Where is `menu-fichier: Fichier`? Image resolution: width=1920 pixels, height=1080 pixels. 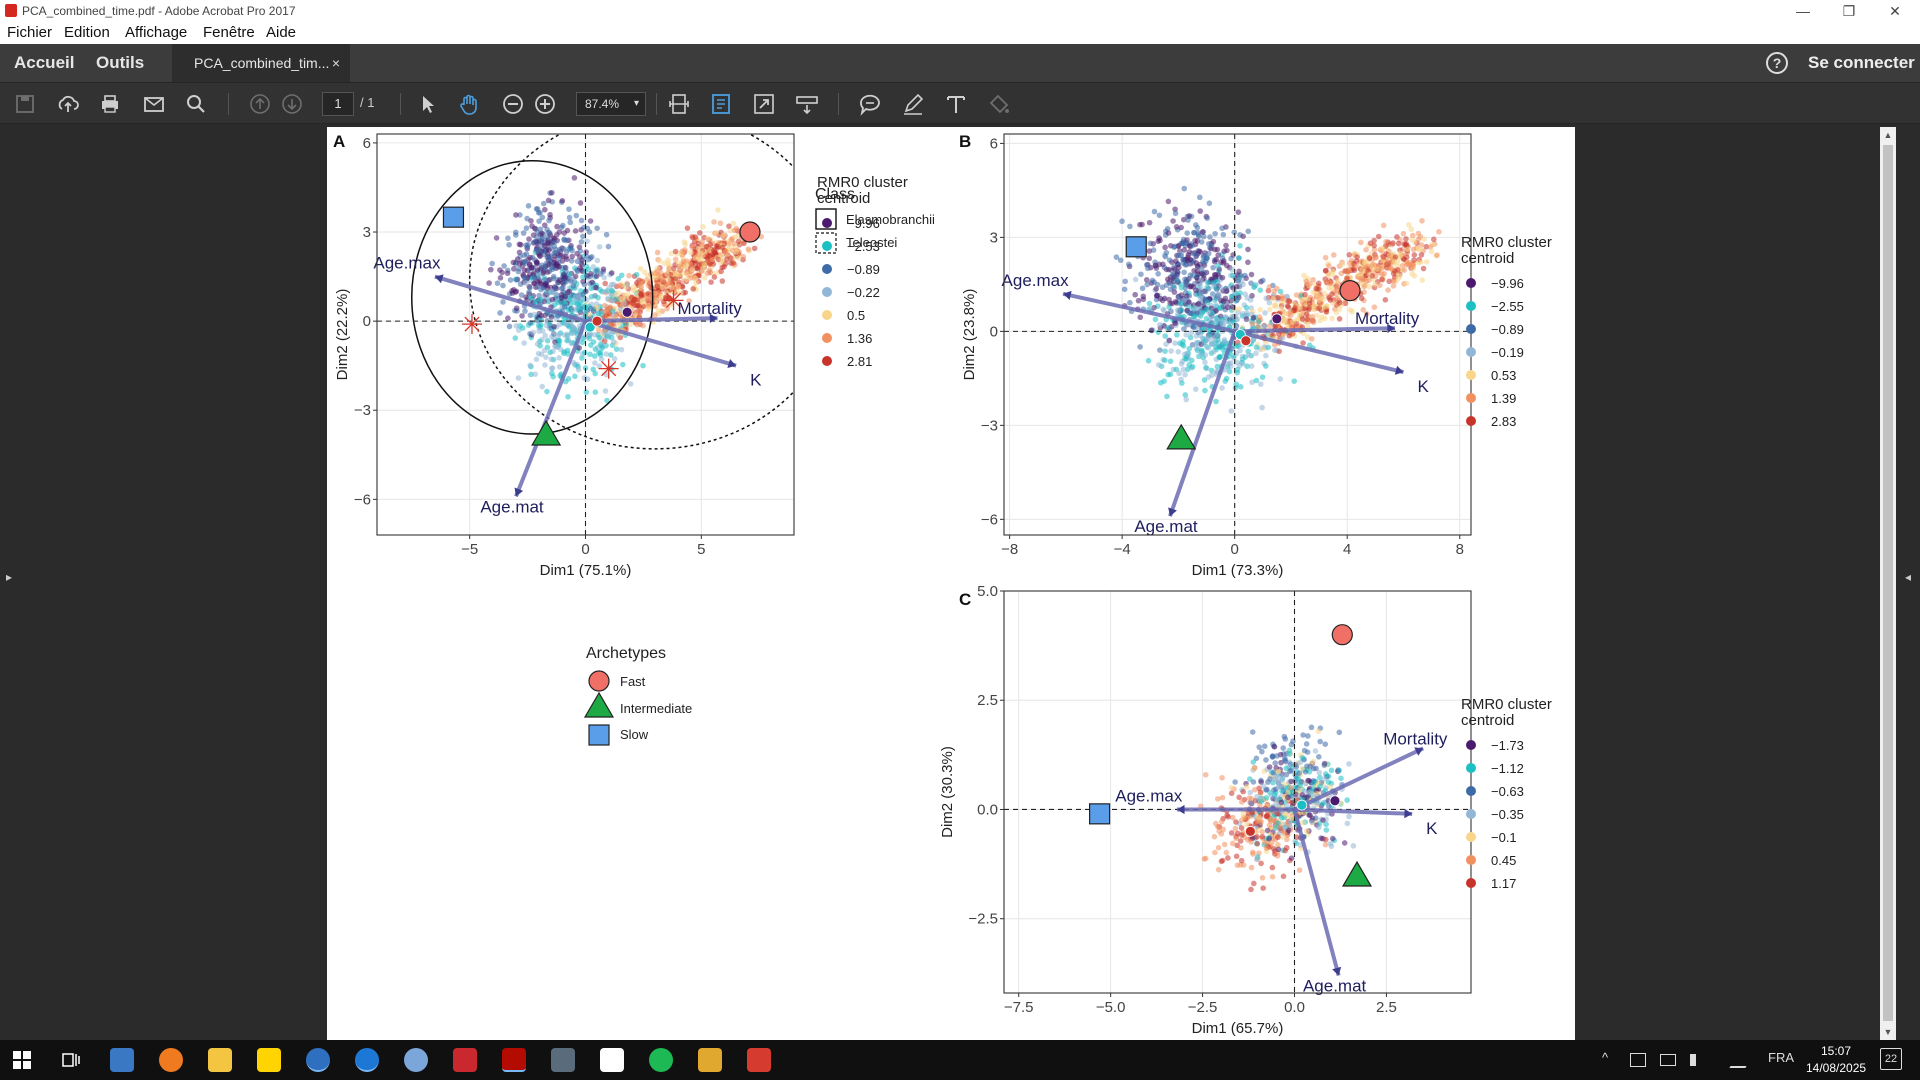 menu-fichier: Fichier is located at coordinates (30, 32).